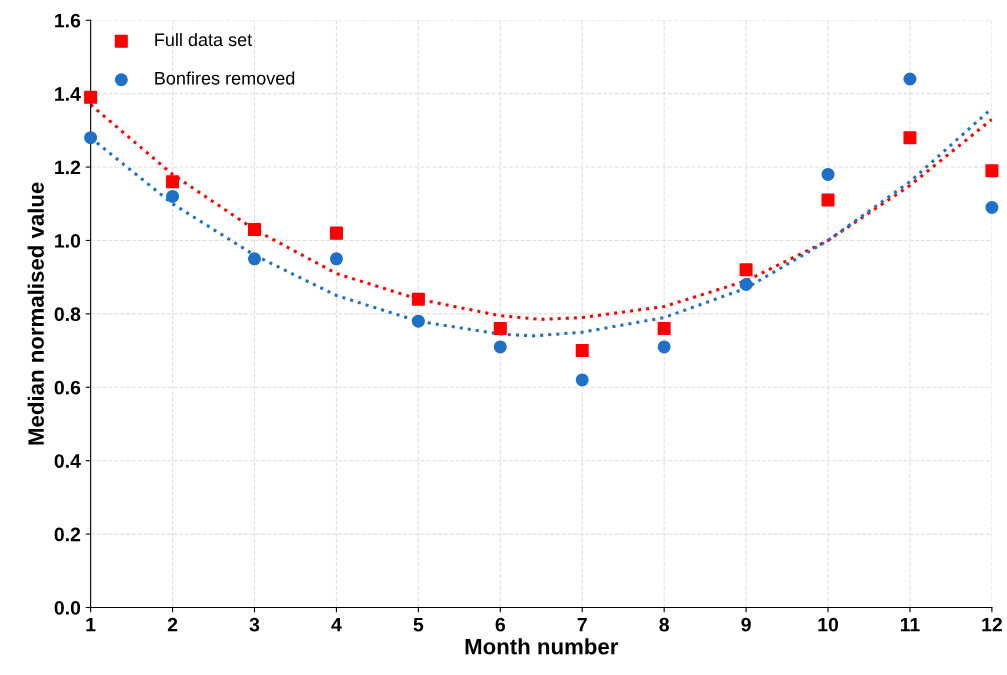 This screenshot has height=675, width=1007. Describe the element at coordinates (67, 461) in the screenshot. I see `y-tick-label: 0.4` at that location.